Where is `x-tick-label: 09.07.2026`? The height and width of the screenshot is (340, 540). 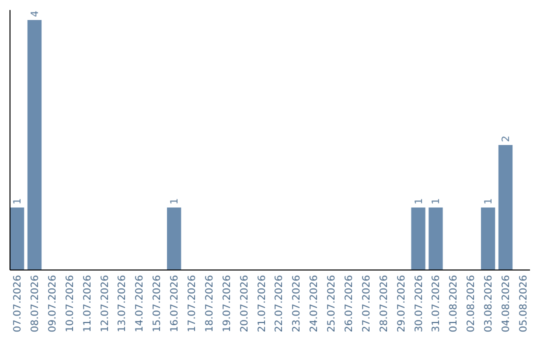 x-tick-label: 09.07.2026 is located at coordinates (52, 303).